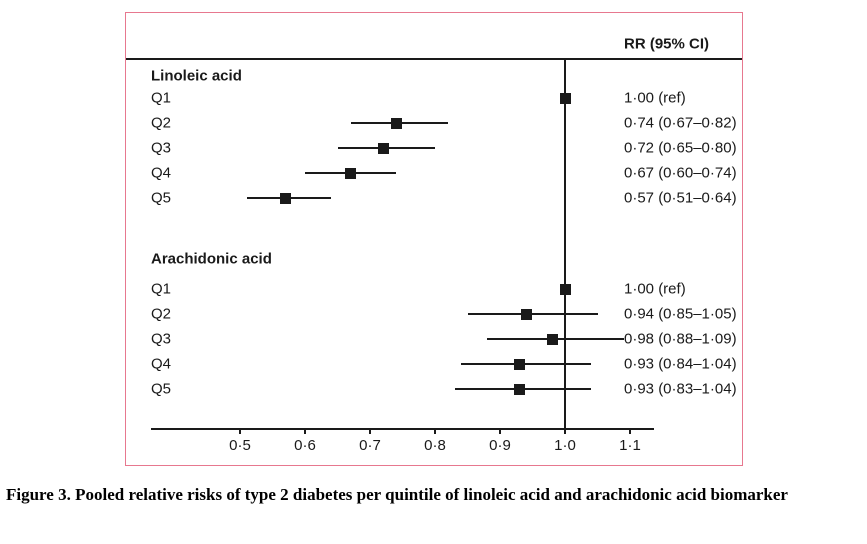 The image size is (867, 544). What do you see at coordinates (680, 389) in the screenshot?
I see `rr-ci-text: 0·93 (0·83–1·04)` at bounding box center [680, 389].